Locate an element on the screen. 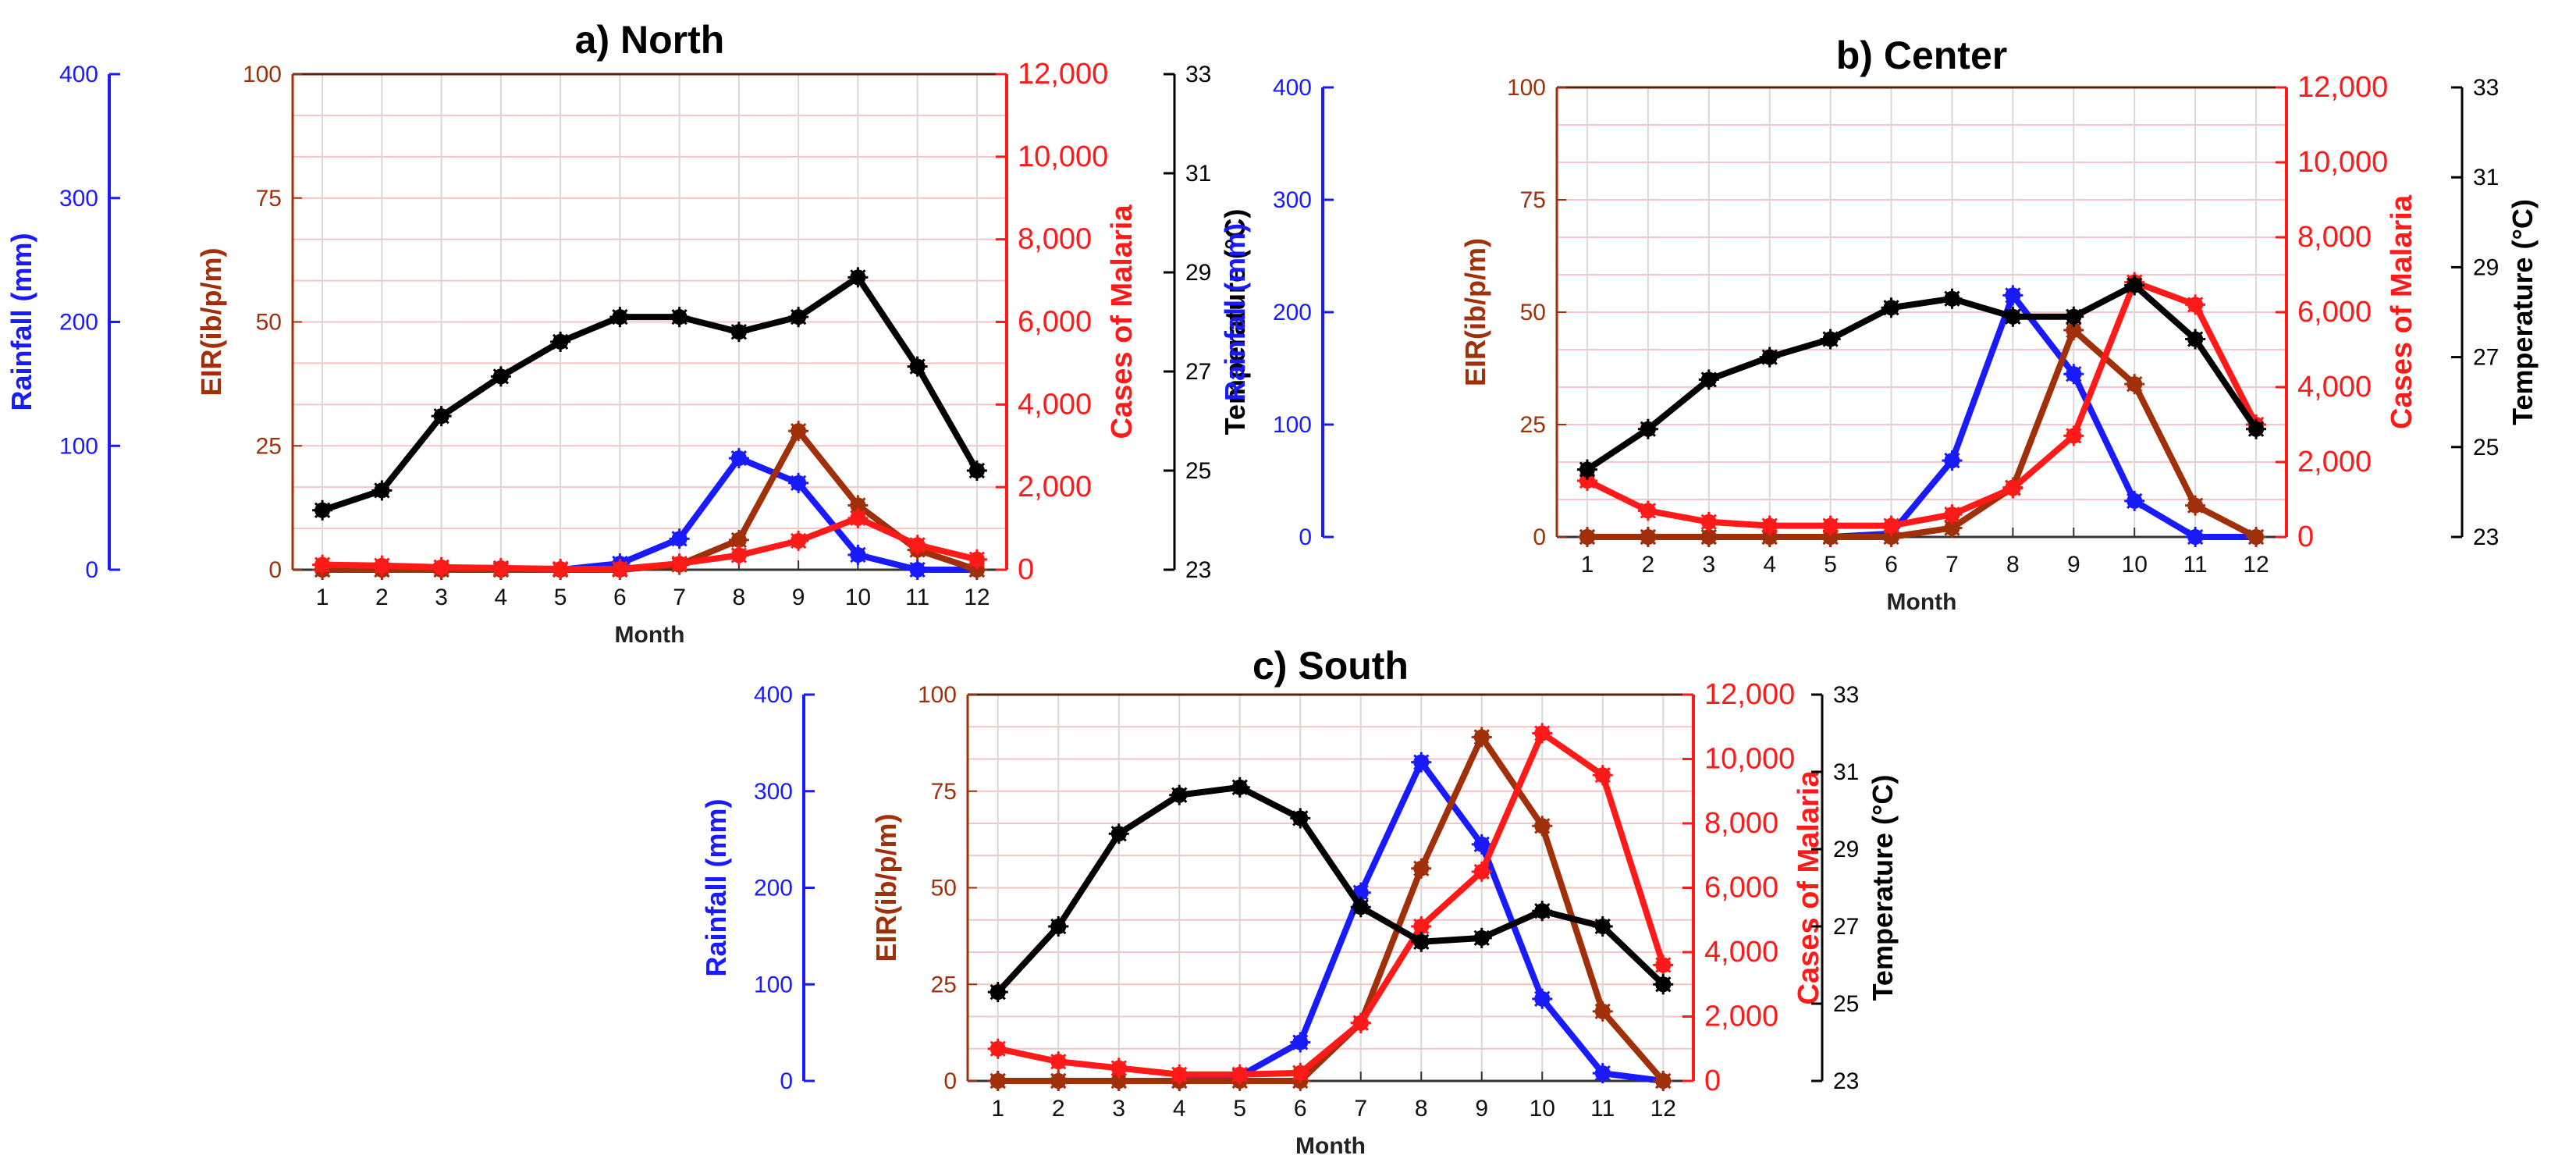 Image resolution: width=2576 pixels, height=1166 pixels. series-line-cases is located at coordinates (1922, 404).